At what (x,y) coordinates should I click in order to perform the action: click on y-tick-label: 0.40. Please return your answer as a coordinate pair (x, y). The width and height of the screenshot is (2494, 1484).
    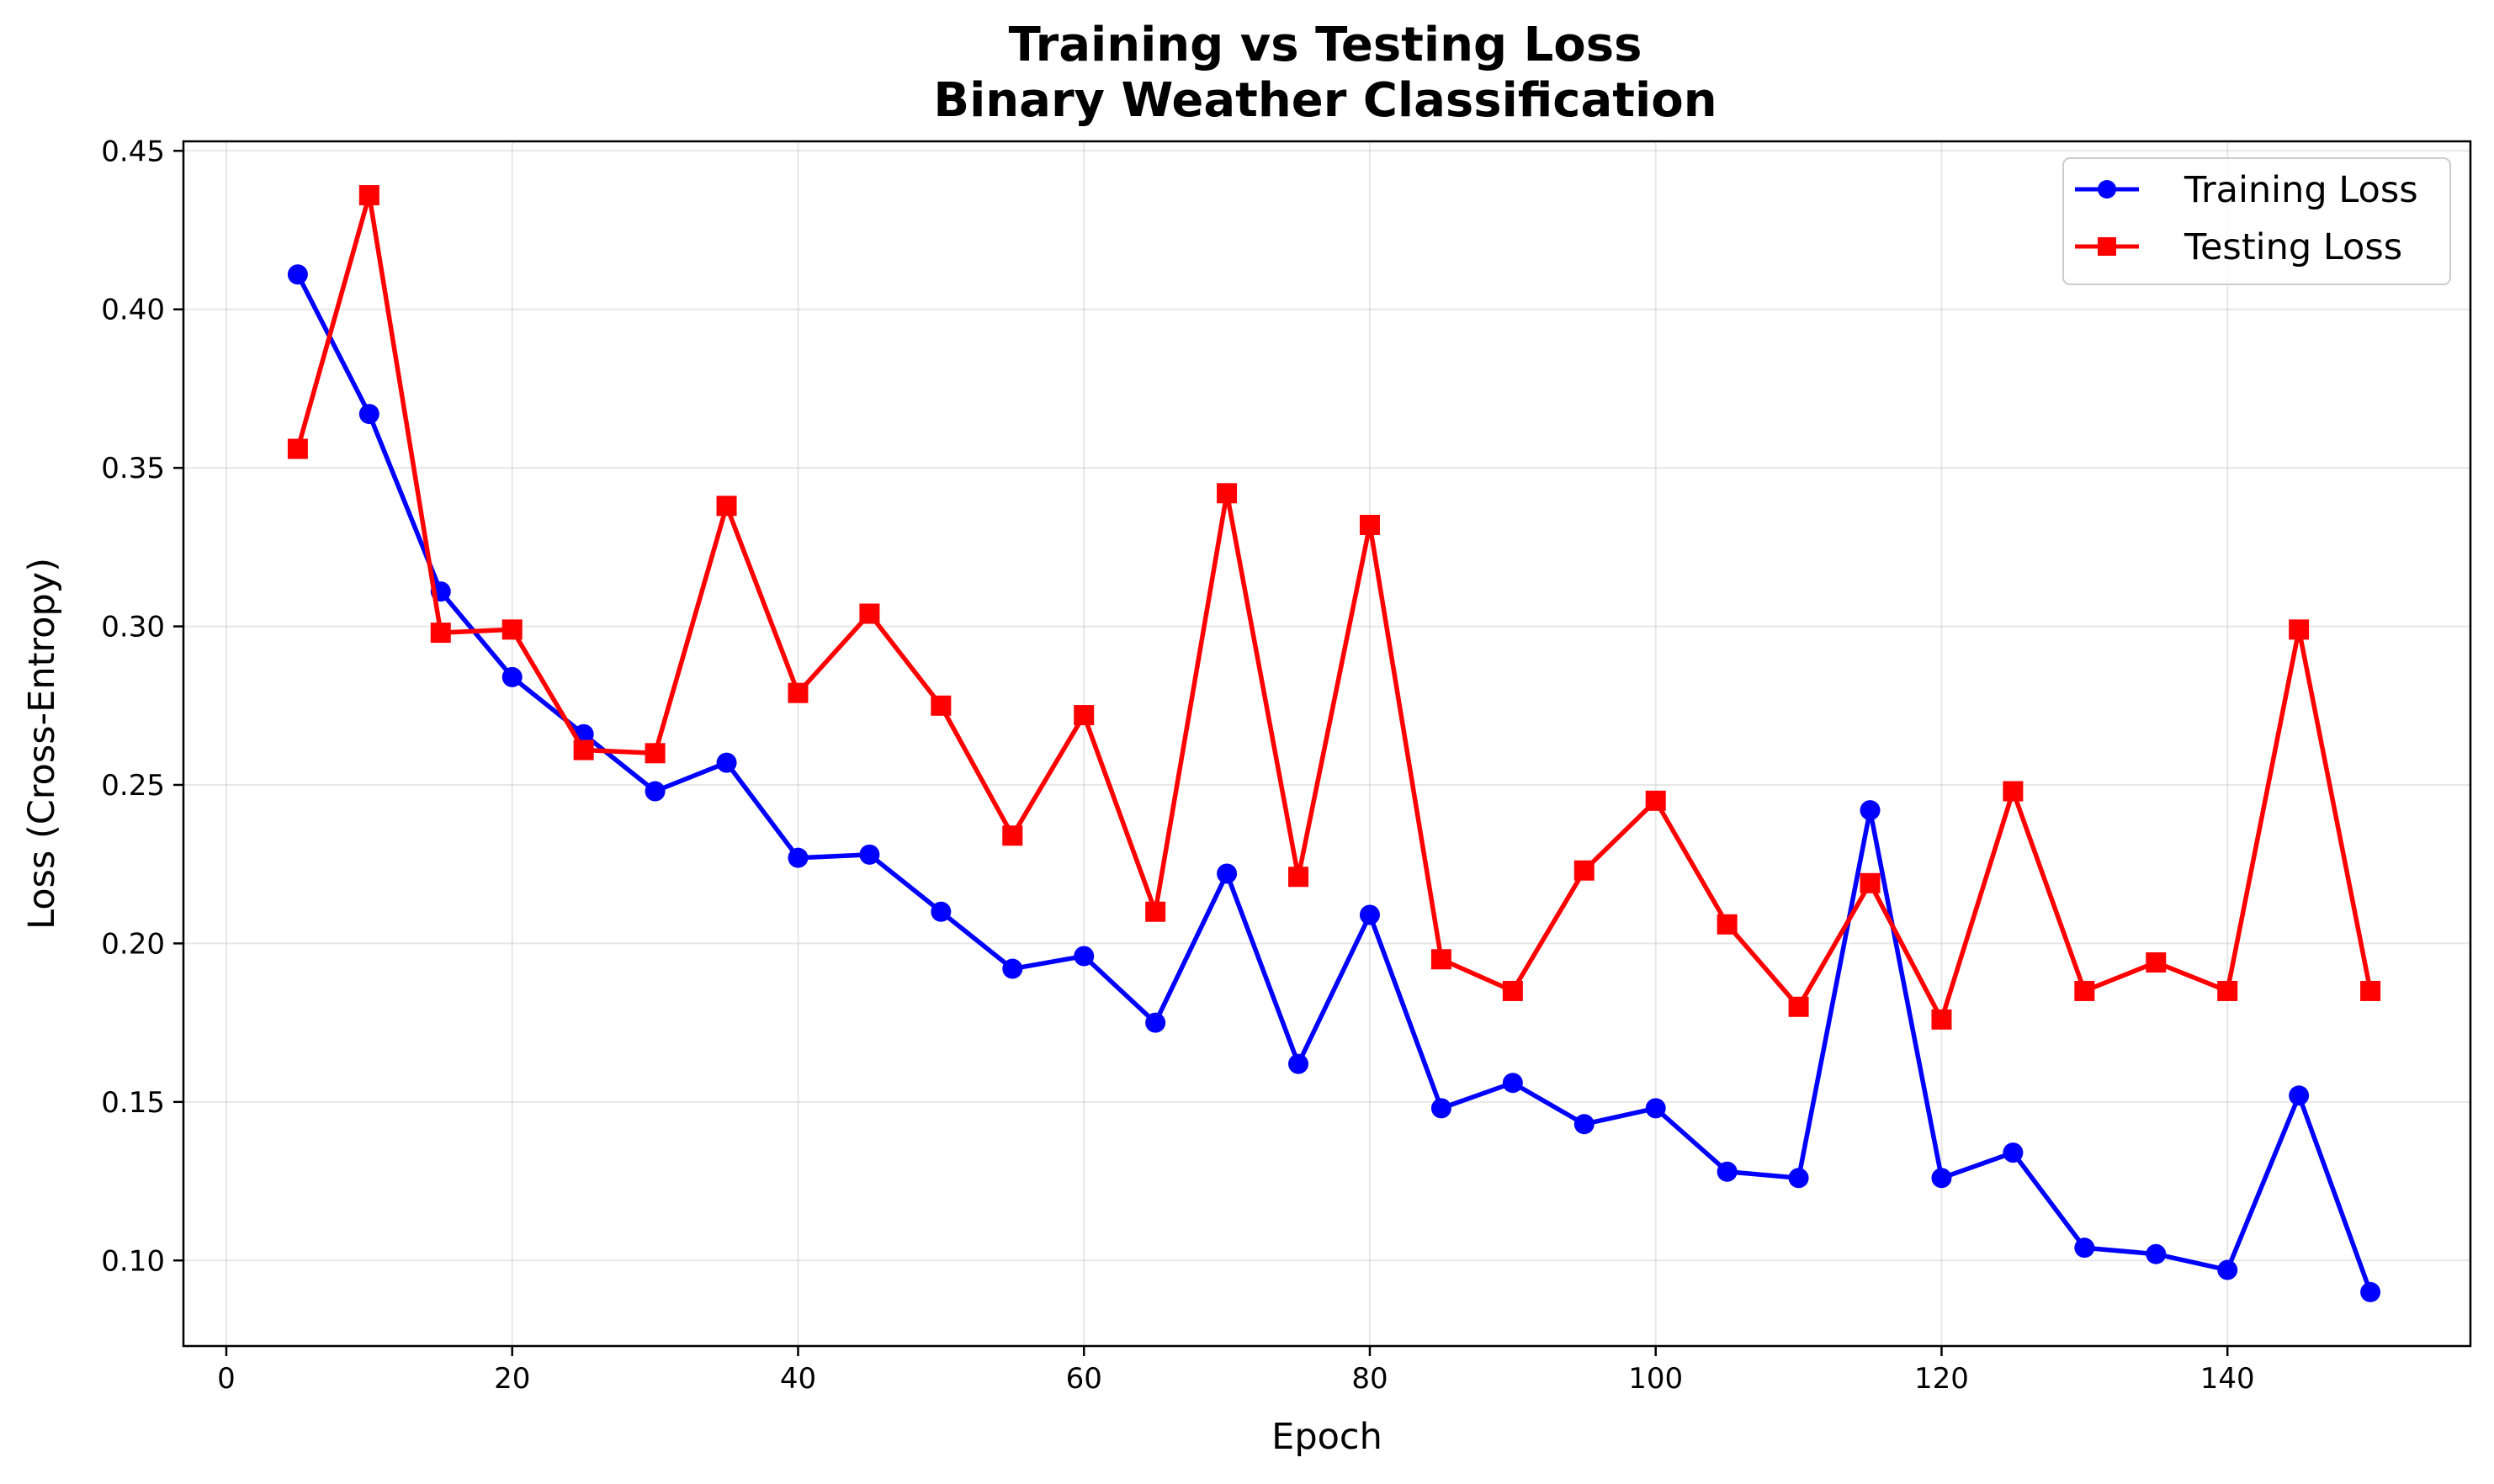
    Looking at the image, I should click on (133, 310).